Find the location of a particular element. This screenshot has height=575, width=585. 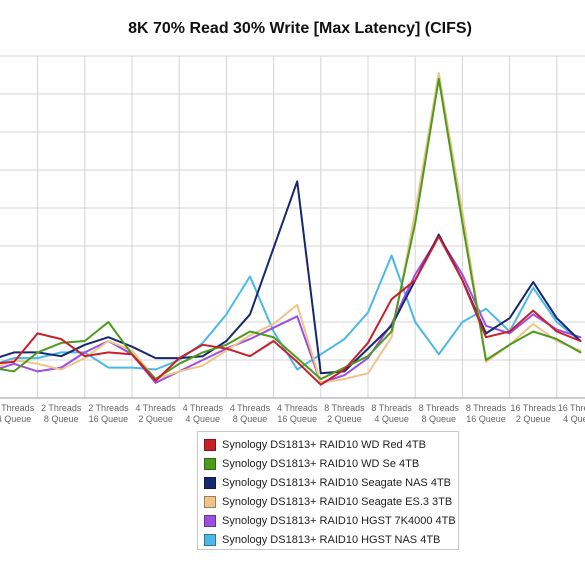

legend-item: Synology DS1813+ RAID10 Seagate ES.3 3TB is located at coordinates (331, 501).